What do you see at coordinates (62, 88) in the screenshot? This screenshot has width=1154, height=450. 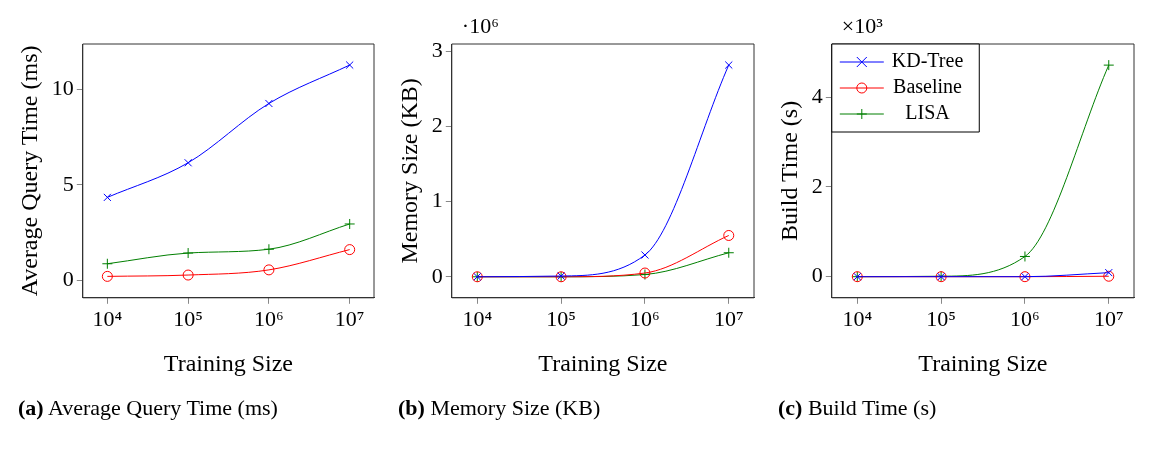 I see `y-tick-label: 10` at bounding box center [62, 88].